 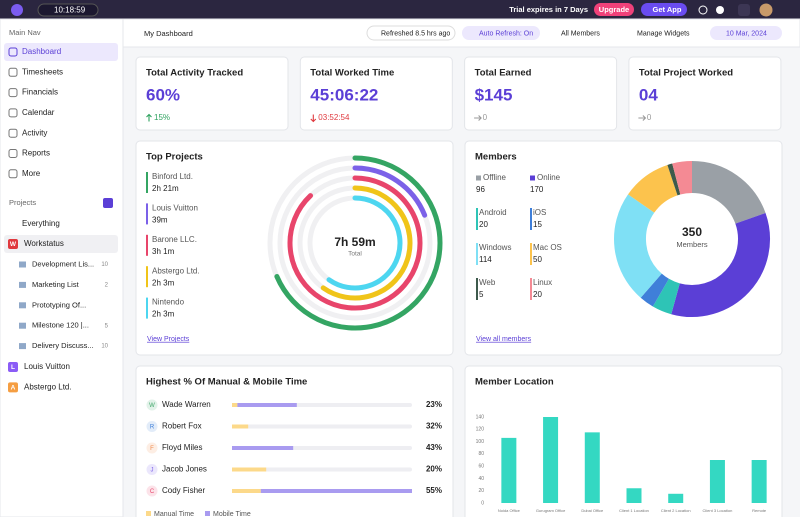 What do you see at coordinates (495, 247) in the screenshot?
I see `legend-name: Windows` at bounding box center [495, 247].